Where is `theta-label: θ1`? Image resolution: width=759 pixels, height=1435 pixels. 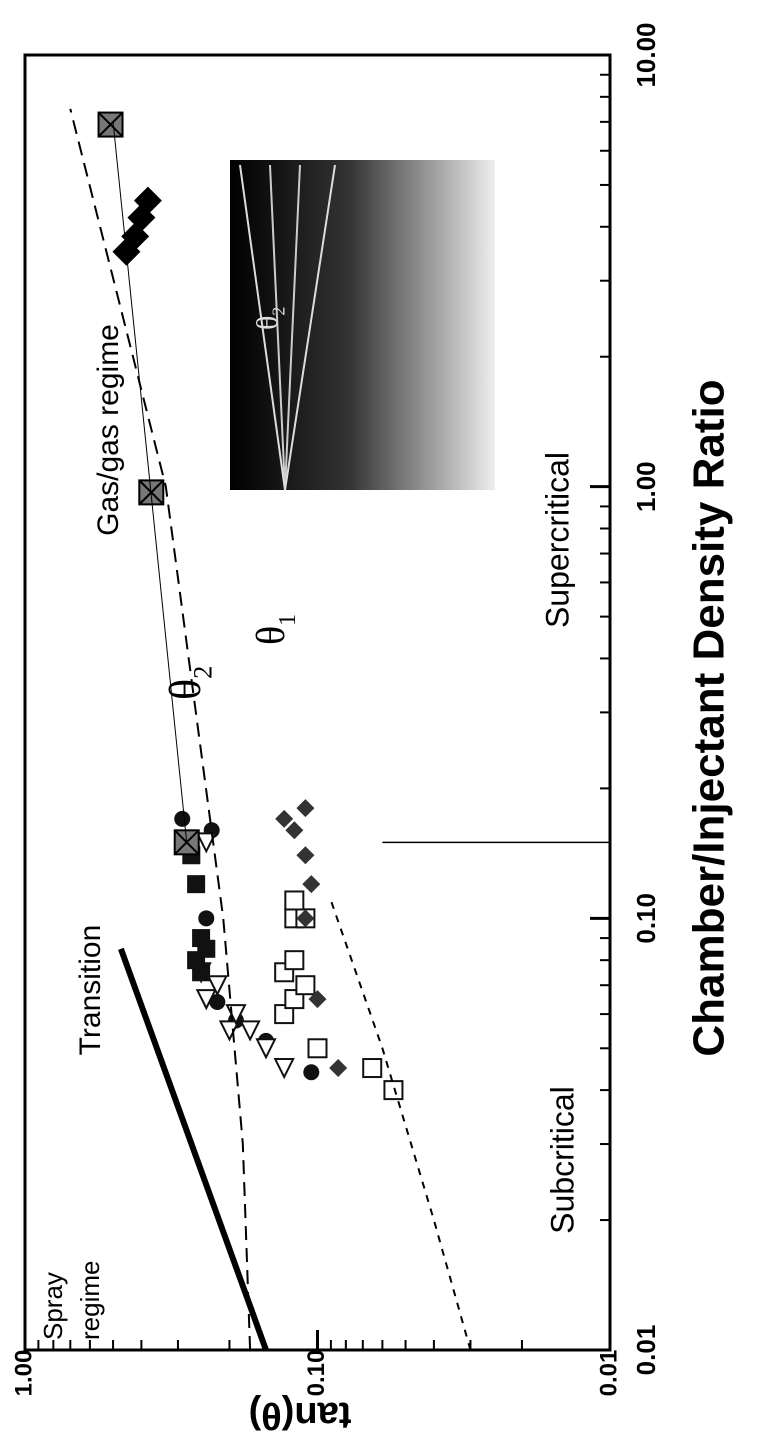 theta-label: θ1 is located at coordinates (274, 629).